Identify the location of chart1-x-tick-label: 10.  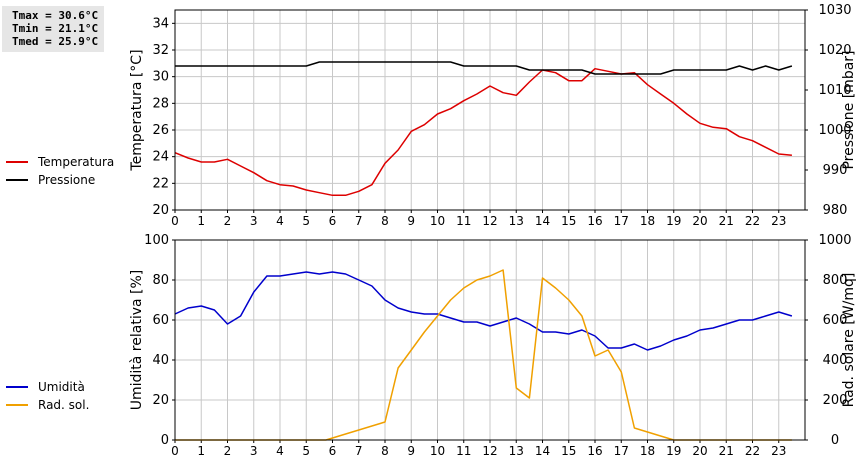
(437, 221).